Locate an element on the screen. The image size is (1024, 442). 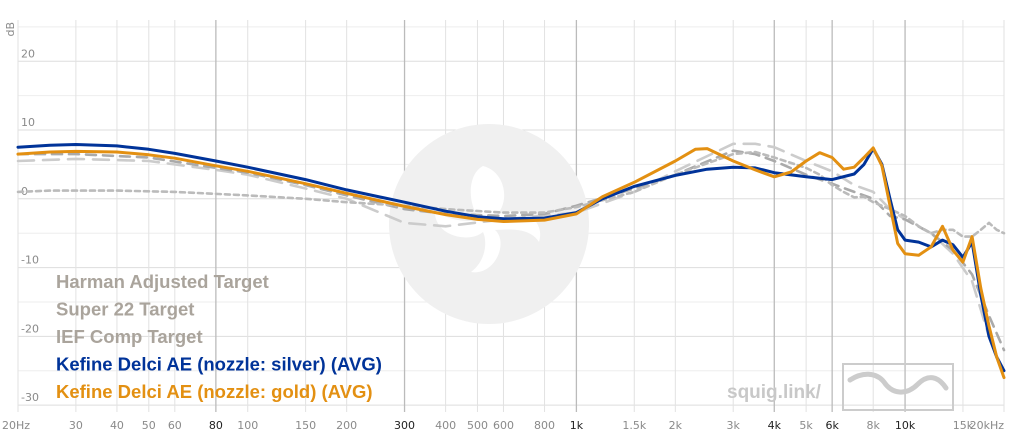
watermark-text: squig.link/ is located at coordinates (774, 392).